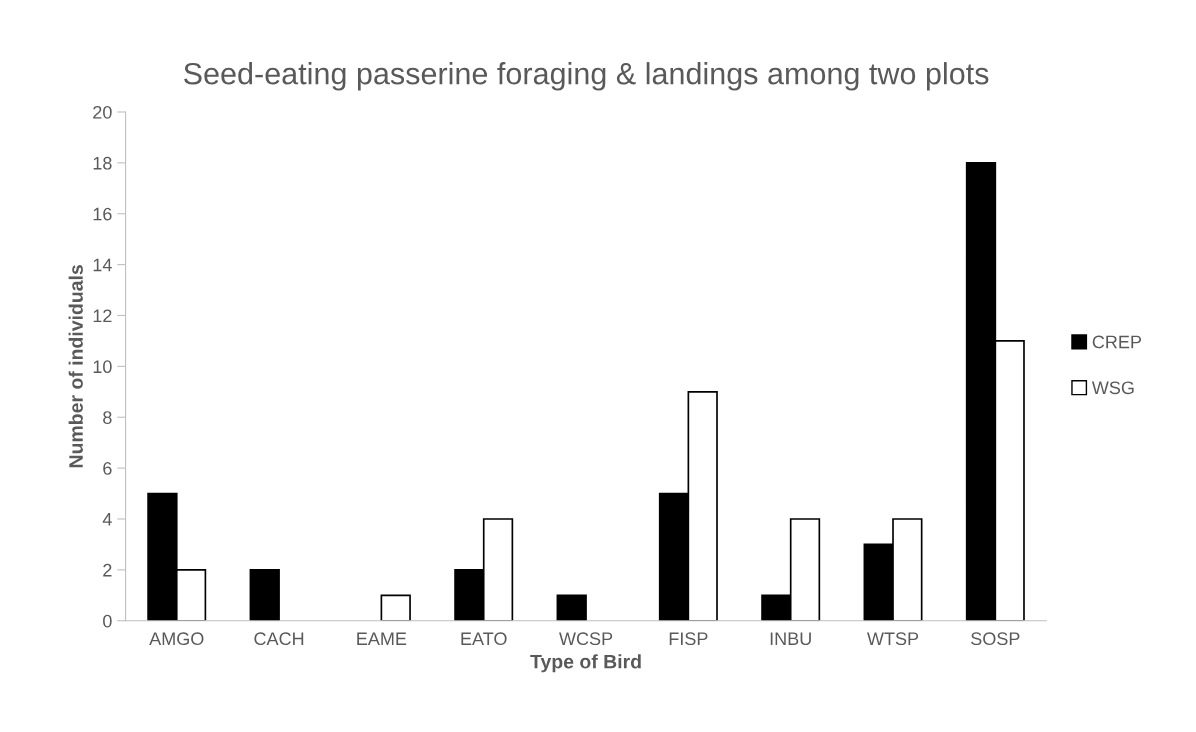 The image size is (1196, 732). Describe the element at coordinates (382, 638) in the screenshot. I see `x-tick-label: EAME` at that location.